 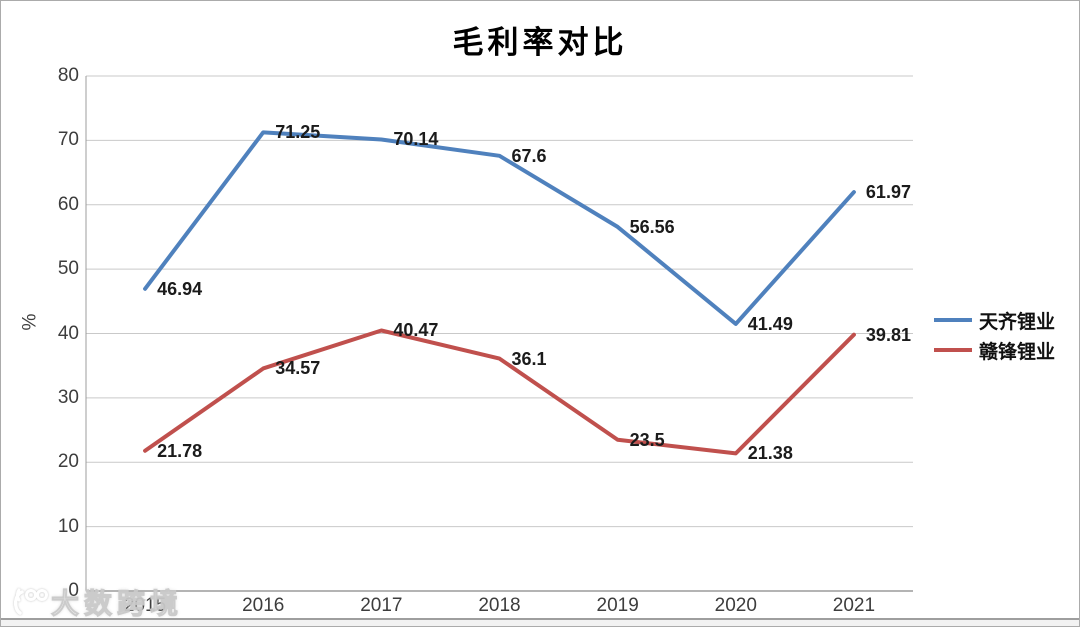 I want to click on watermark-text: 大数跨境, so click(x=117, y=604).